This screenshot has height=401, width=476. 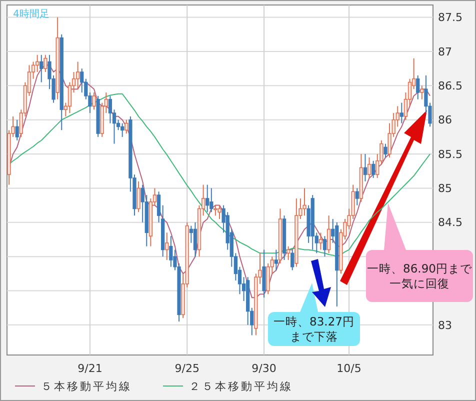 I want to click on y-tick-label: 86.5, so click(x=450, y=86).